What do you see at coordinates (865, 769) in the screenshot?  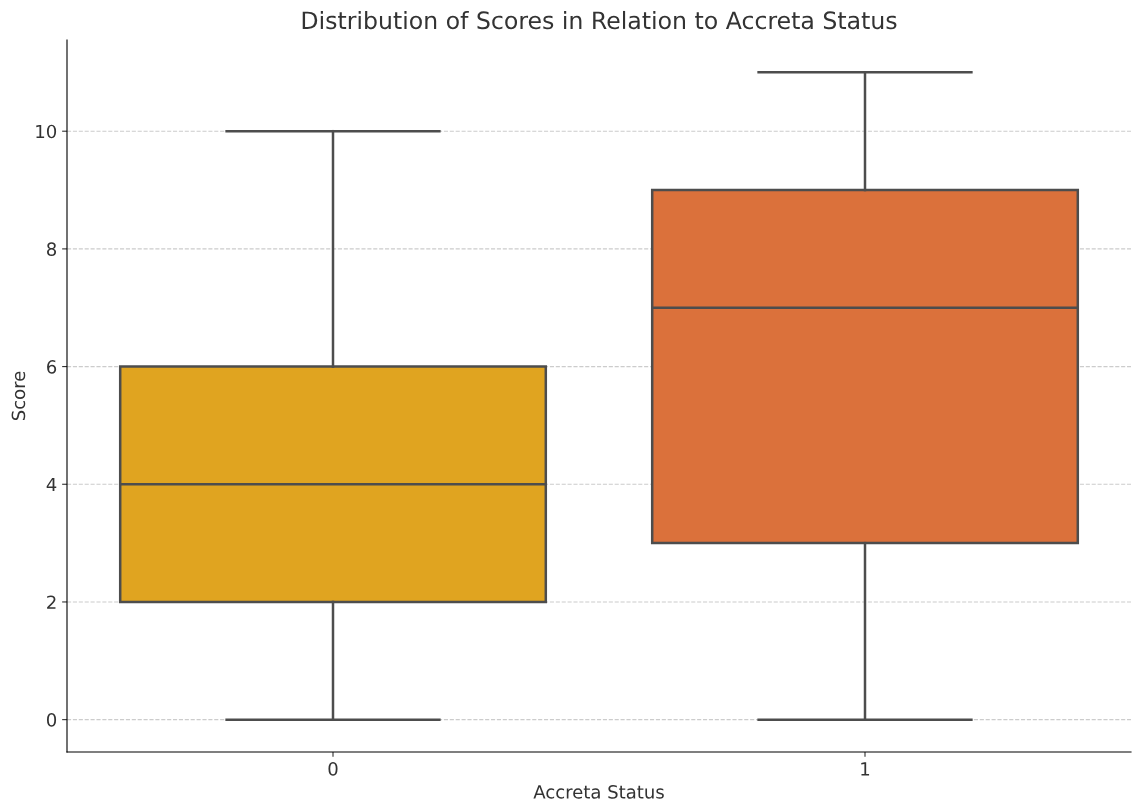 I see `x-tick-label: 1` at bounding box center [865, 769].